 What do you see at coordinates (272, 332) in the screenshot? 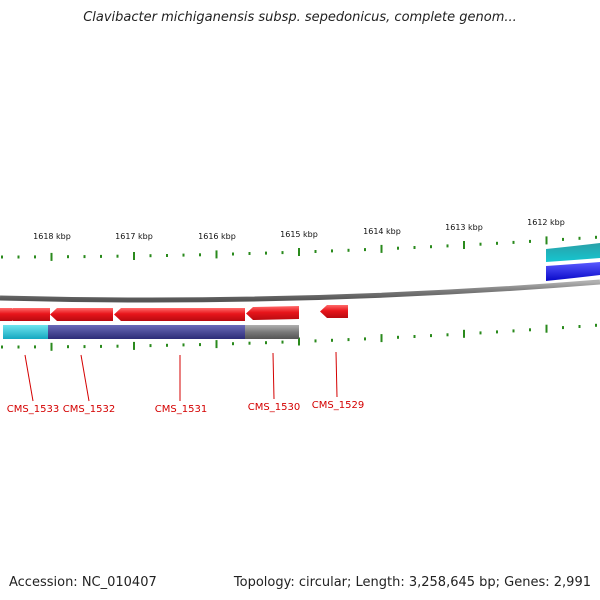
I see `gray-feature` at bounding box center [272, 332].